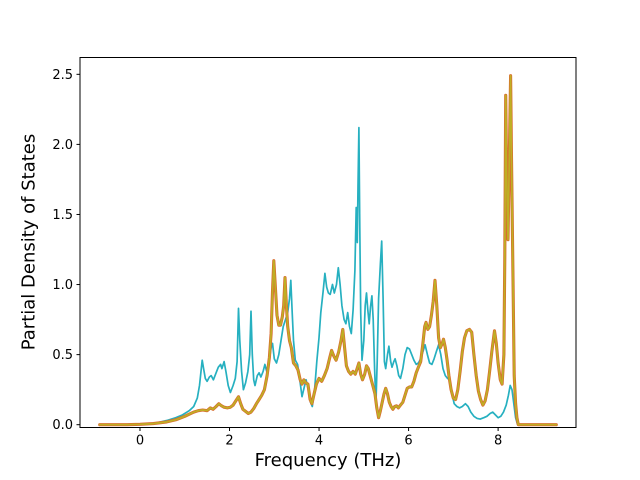  What do you see at coordinates (408, 441) in the screenshot?
I see `x-tick-label: 6` at bounding box center [408, 441].